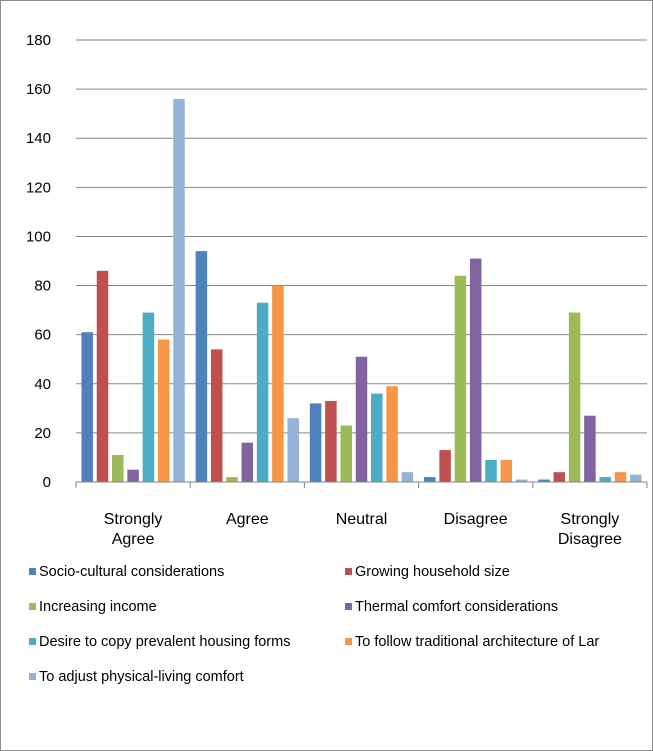  What do you see at coordinates (38, 40) in the screenshot?
I see `y-tick-label: 180` at bounding box center [38, 40].